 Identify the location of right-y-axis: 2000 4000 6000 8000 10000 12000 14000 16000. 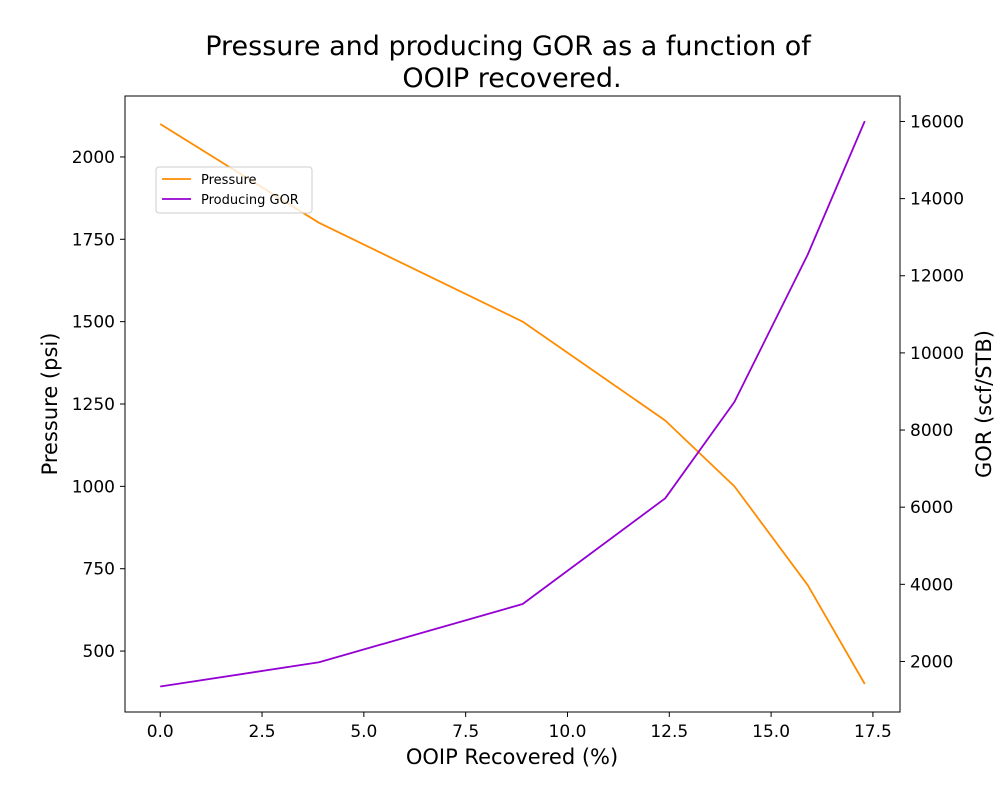
(932, 392).